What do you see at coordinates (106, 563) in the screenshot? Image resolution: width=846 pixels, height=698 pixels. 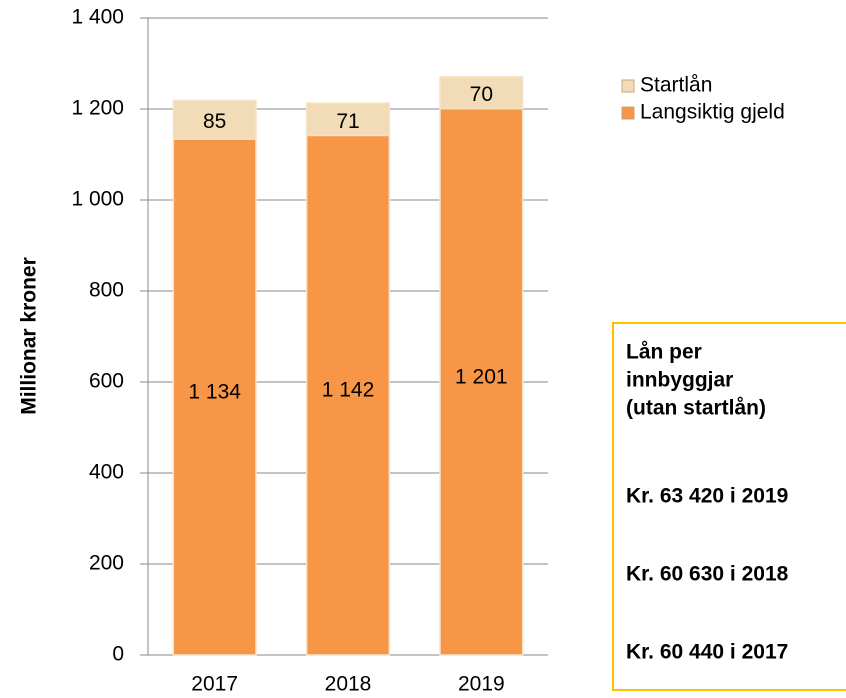 I see `y-tick-label: 200` at bounding box center [106, 563].